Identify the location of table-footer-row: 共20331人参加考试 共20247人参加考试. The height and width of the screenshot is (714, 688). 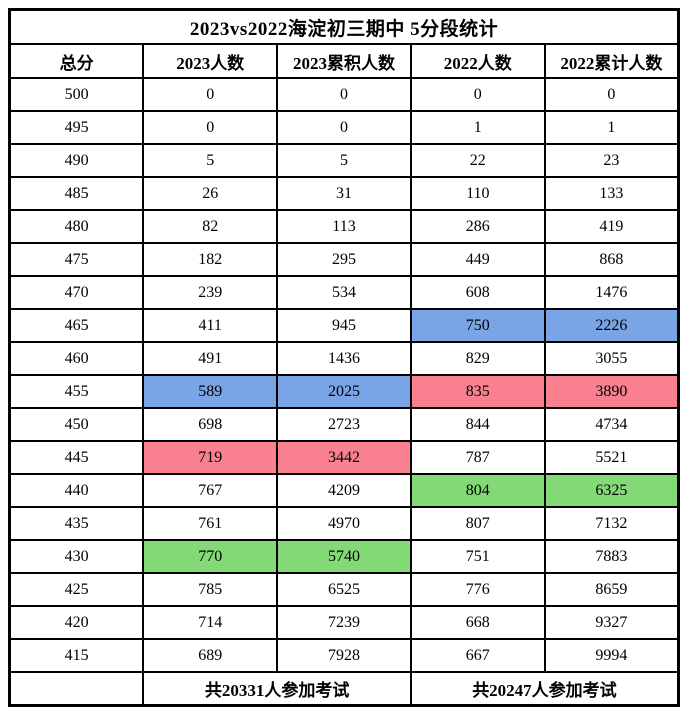
(344, 689).